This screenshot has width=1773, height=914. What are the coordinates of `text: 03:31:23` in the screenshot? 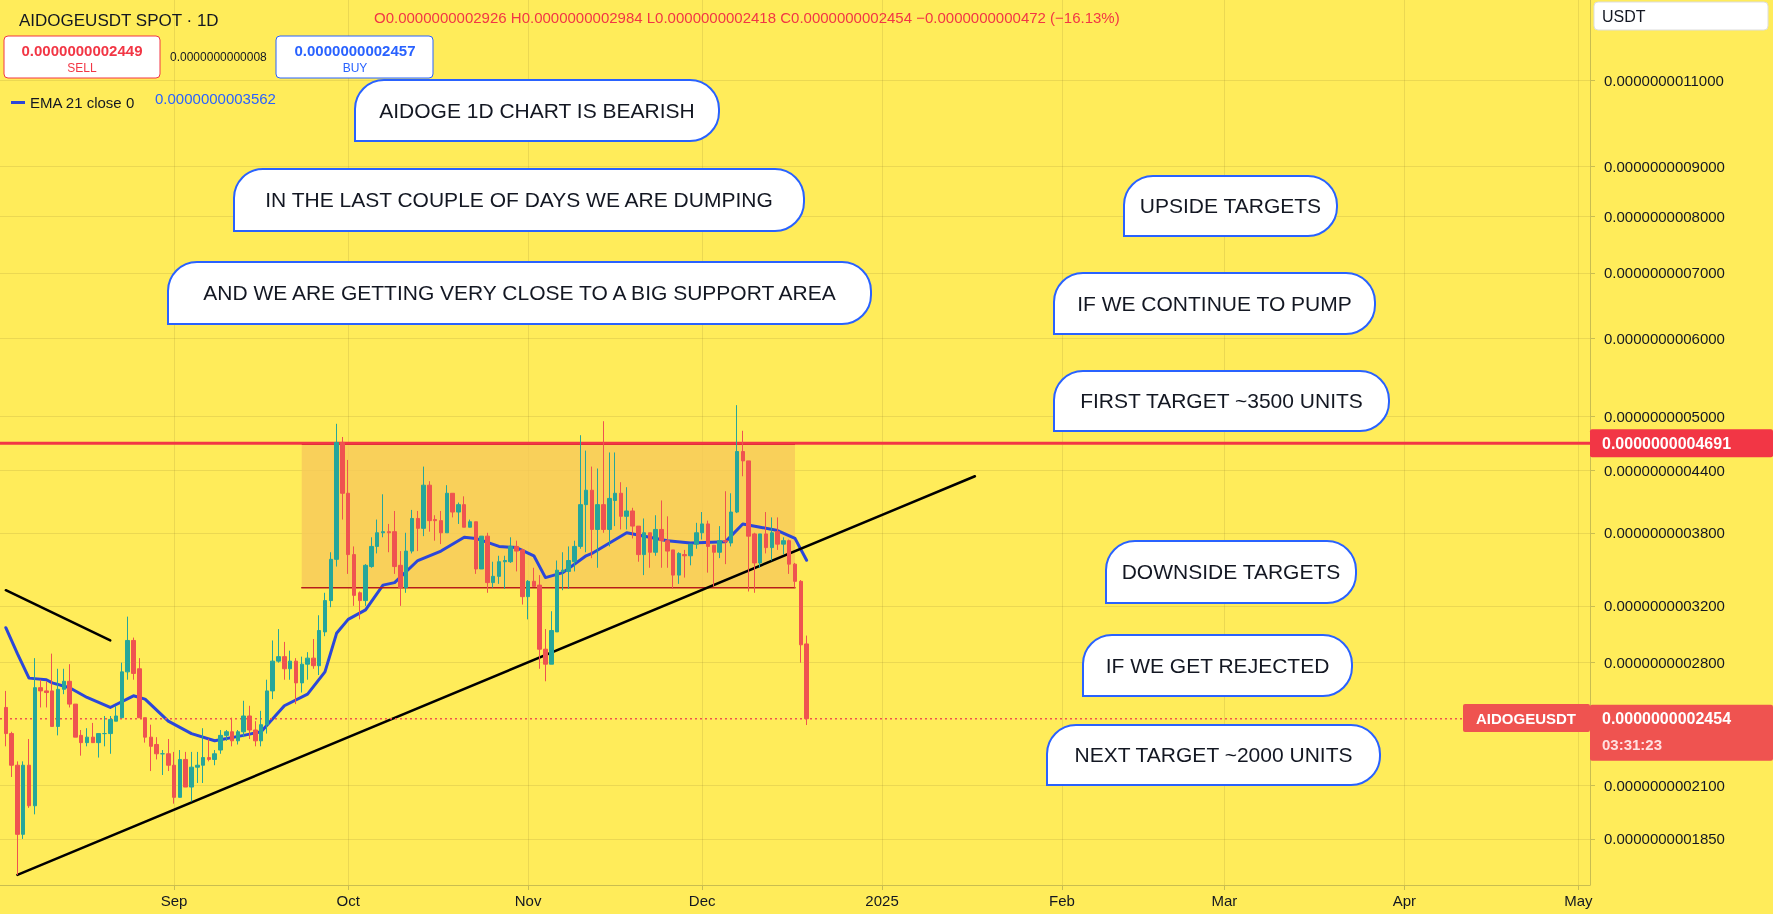 It's located at (1632, 744).